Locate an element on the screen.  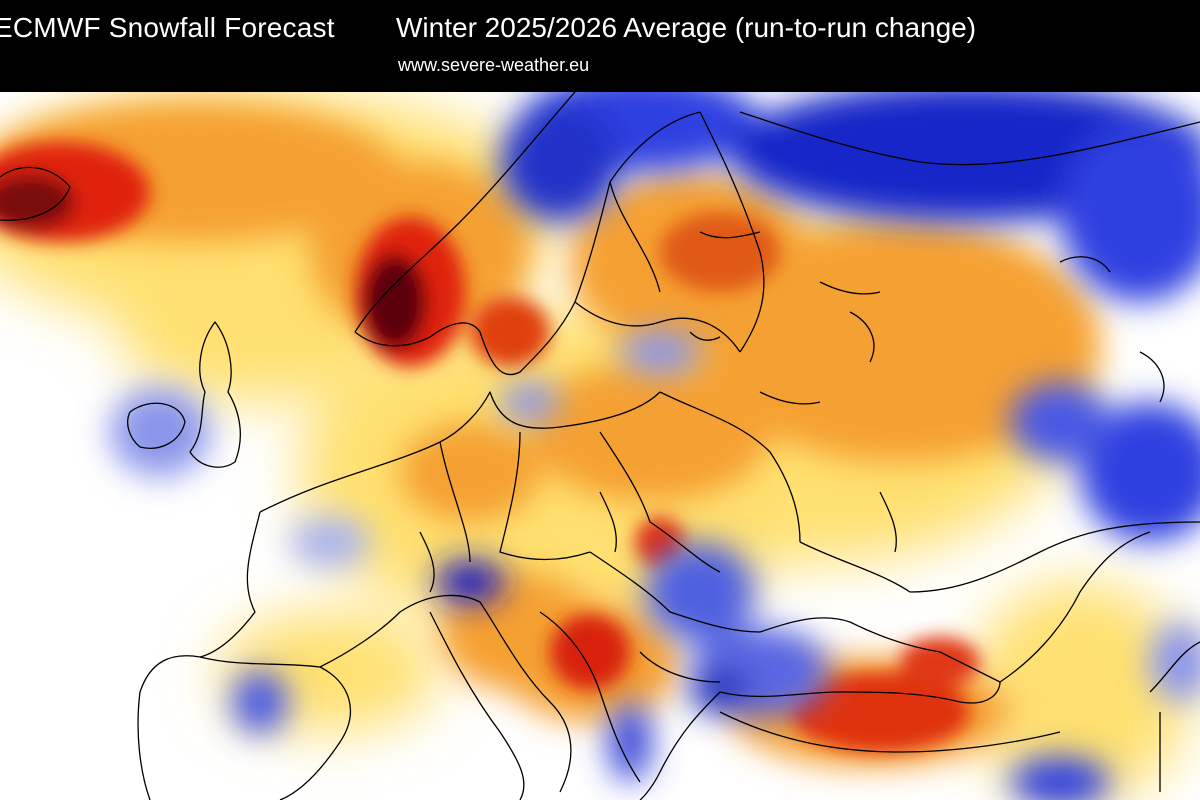
norway-coast is located at coordinates (465, 212).